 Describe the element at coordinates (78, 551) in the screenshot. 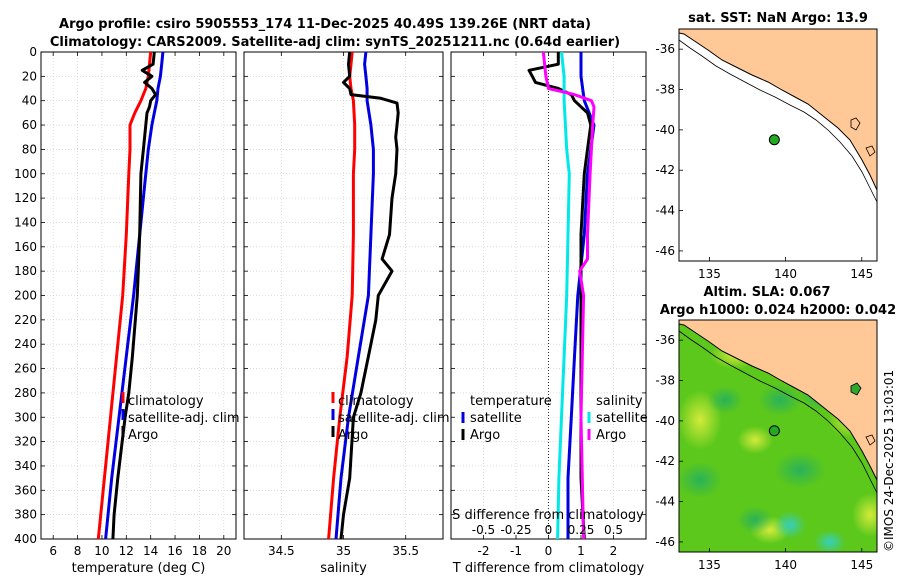

I see `x-tick-label: 8` at that location.